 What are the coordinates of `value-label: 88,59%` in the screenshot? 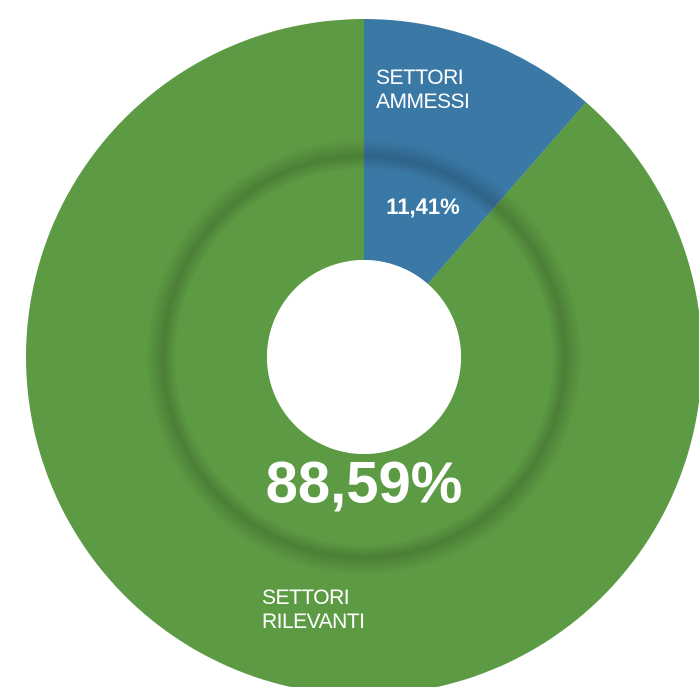 It's located at (364, 482).